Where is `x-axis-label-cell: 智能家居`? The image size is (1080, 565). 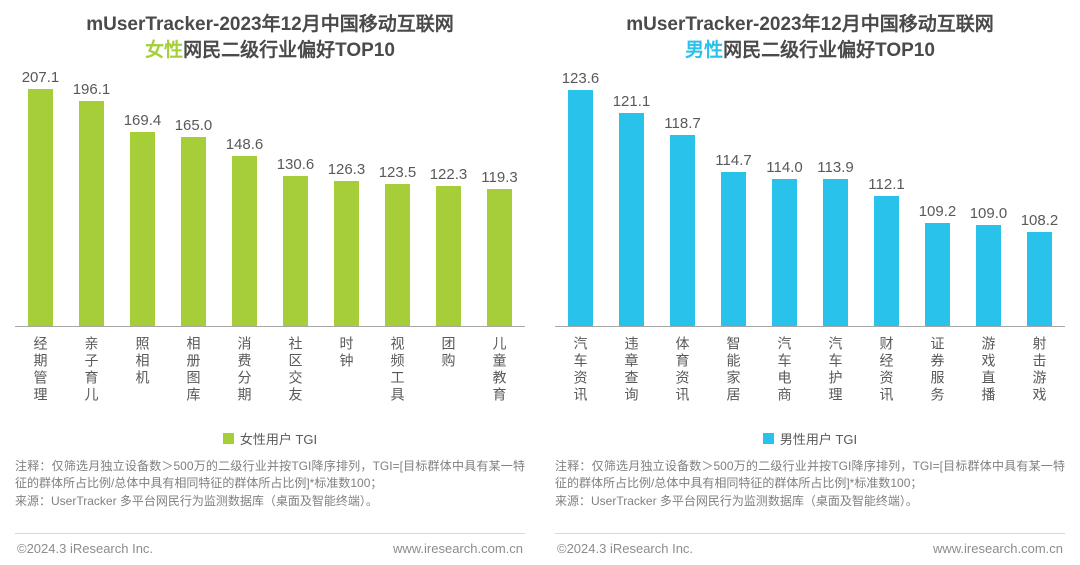
x-axis-label-cell: 智能家居 is located at coordinates (733, 376).